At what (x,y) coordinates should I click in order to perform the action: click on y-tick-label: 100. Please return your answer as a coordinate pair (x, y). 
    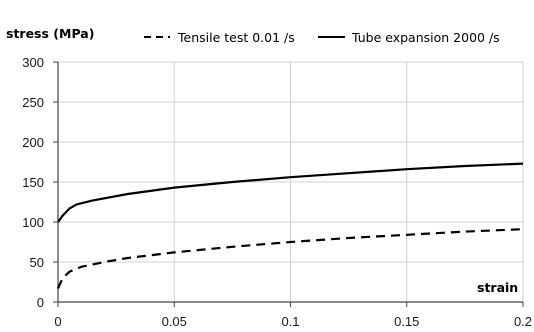
    Looking at the image, I should click on (33, 222).